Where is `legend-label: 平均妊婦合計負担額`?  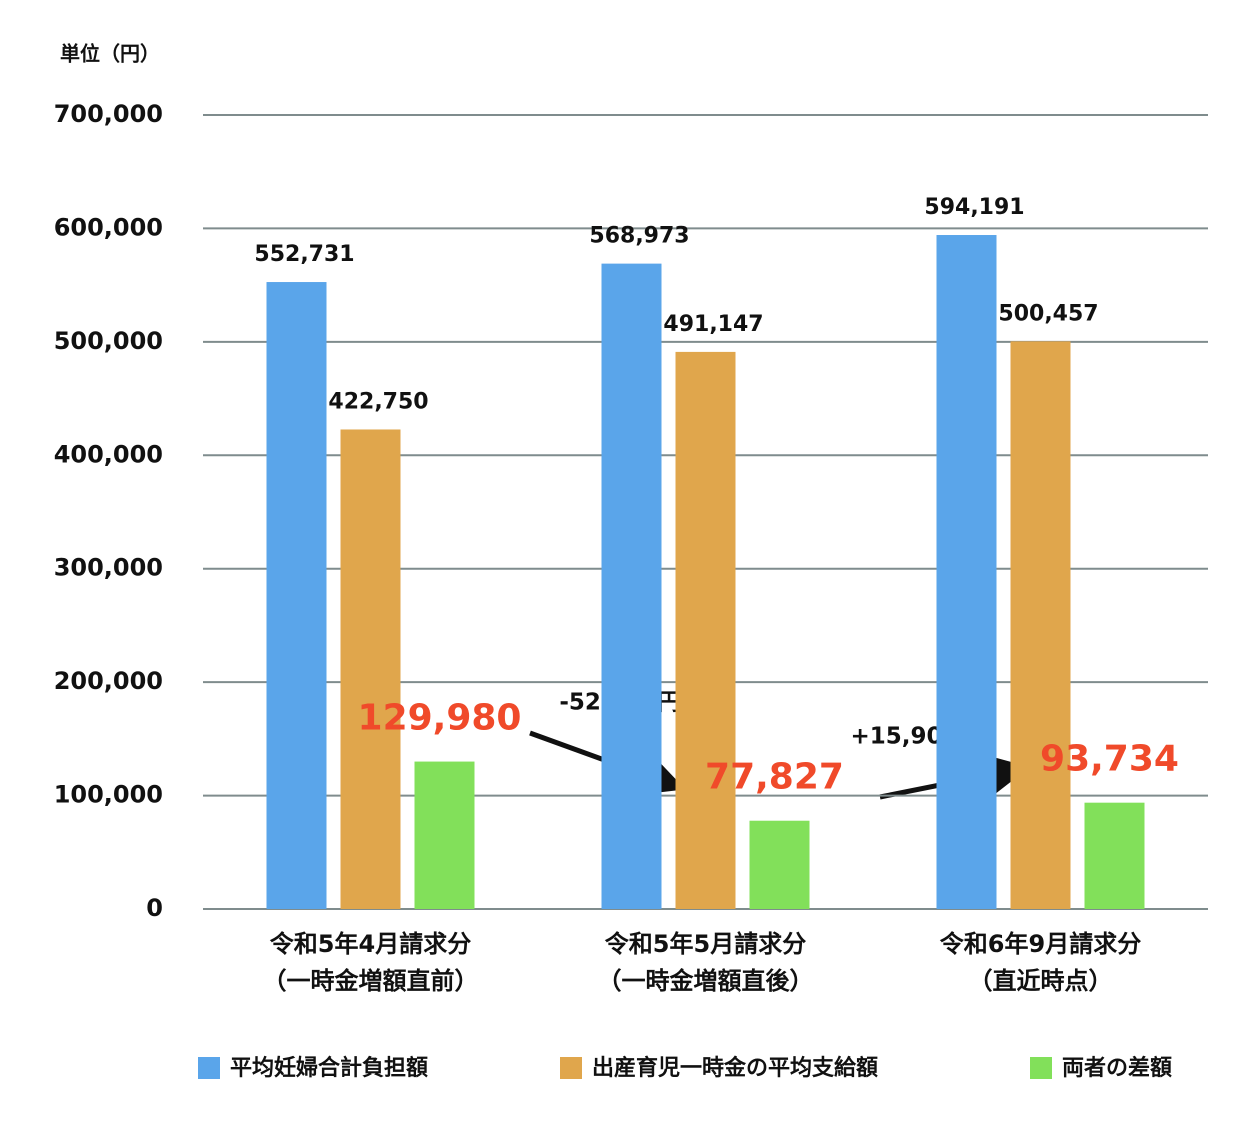 legend-label: 平均妊婦合計負担額 is located at coordinates (329, 1068).